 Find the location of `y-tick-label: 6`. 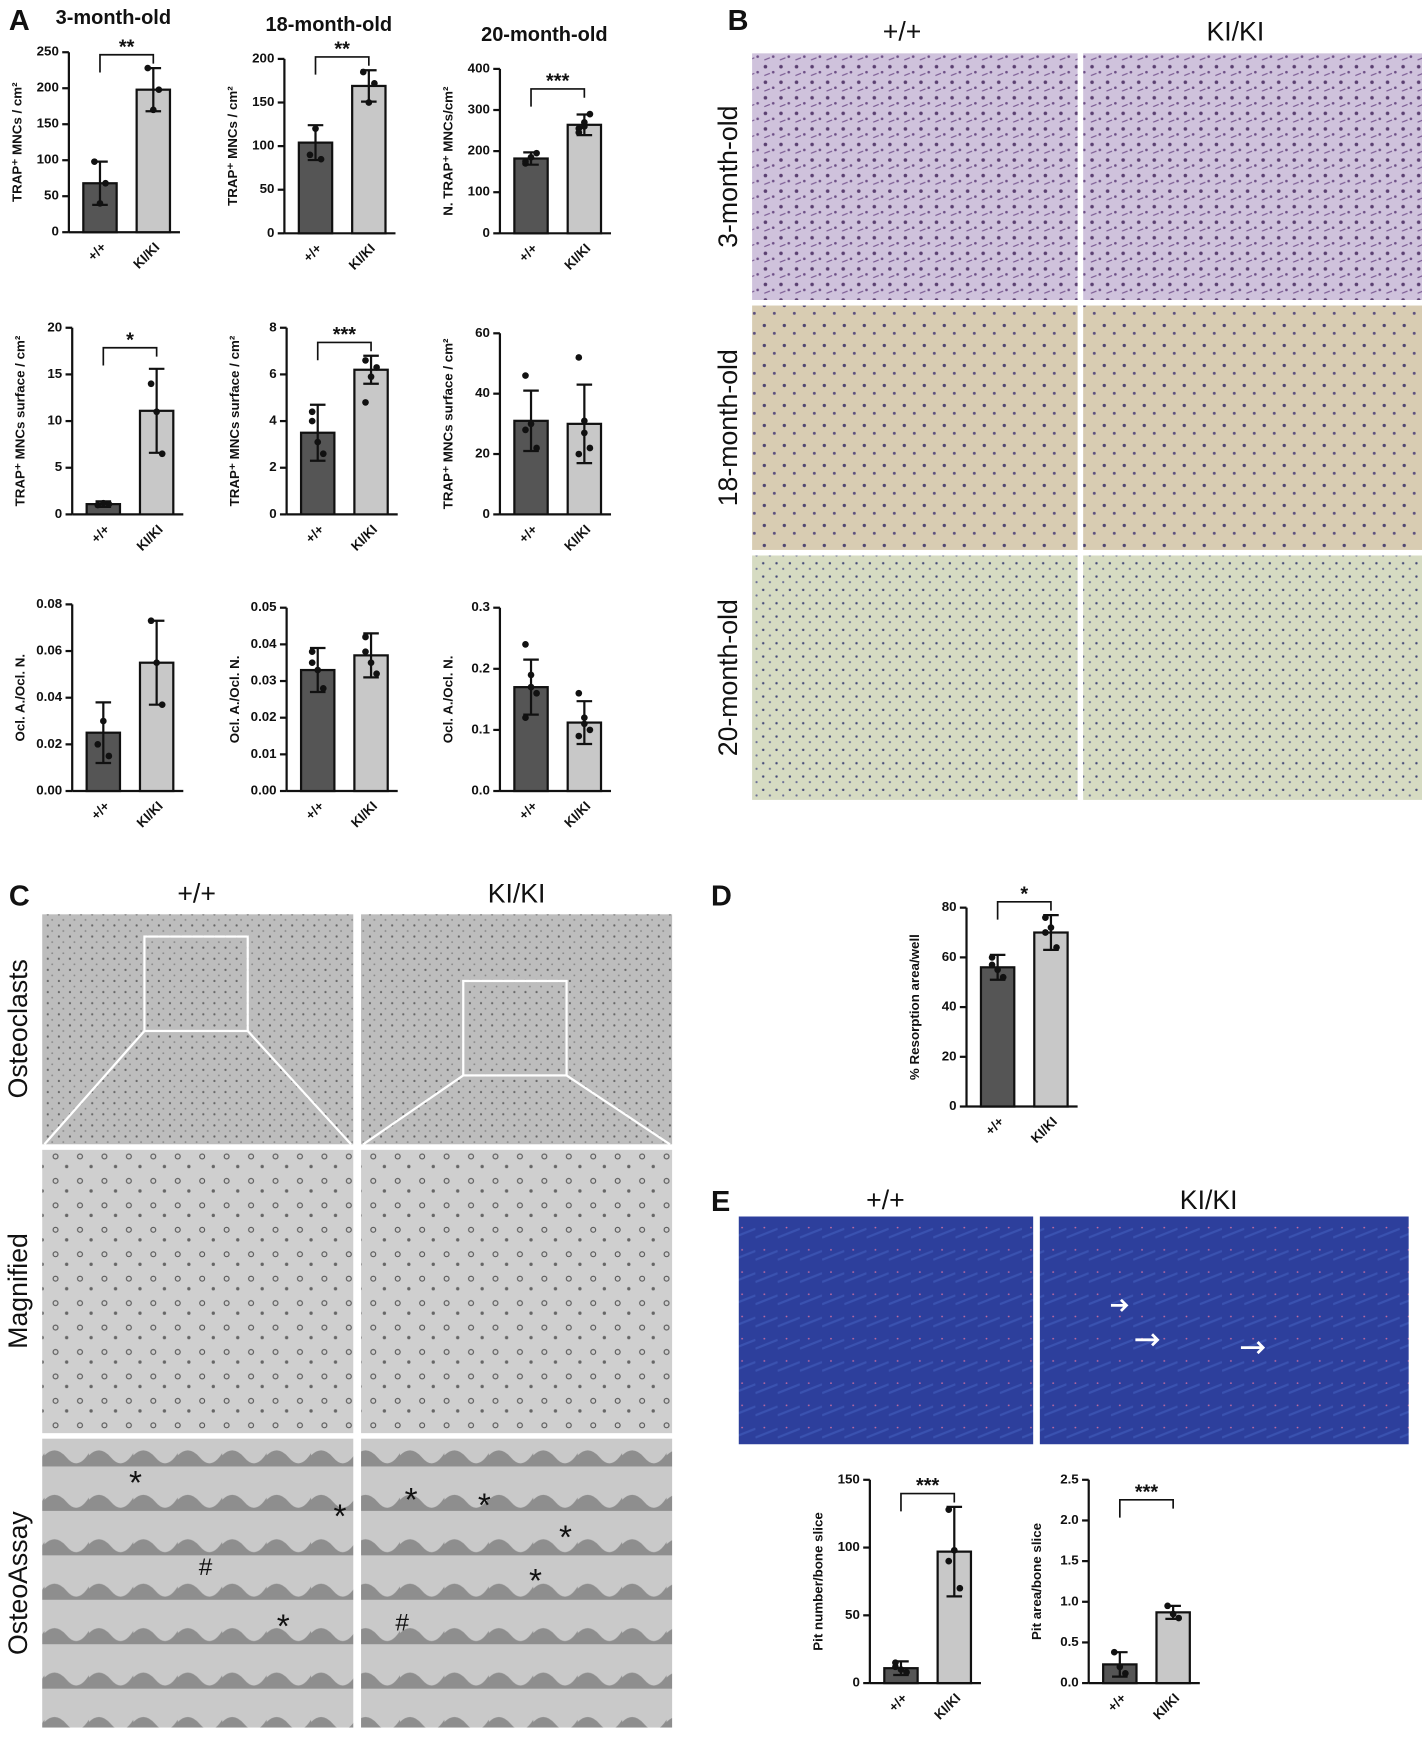

y-tick-label: 6 is located at coordinates (272, 373).